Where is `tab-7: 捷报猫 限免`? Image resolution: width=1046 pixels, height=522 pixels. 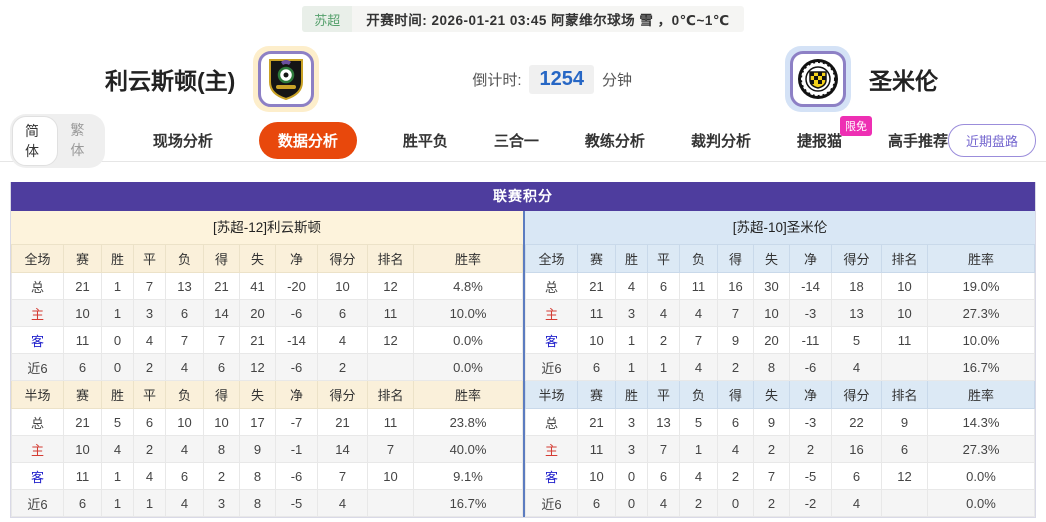 tab-7: 捷报猫 限免 is located at coordinates (834, 133).